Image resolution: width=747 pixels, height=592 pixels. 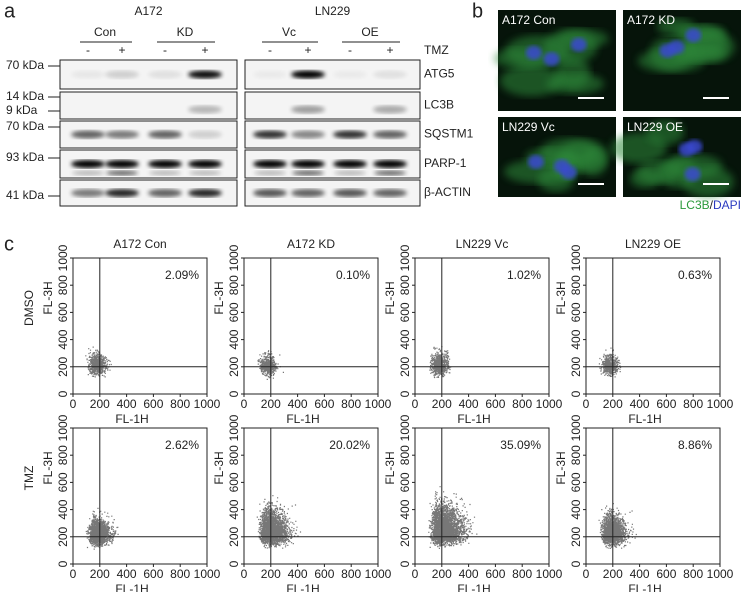 What do you see at coordinates (105, 32) in the screenshot?
I see `condition-label: Con` at bounding box center [105, 32].